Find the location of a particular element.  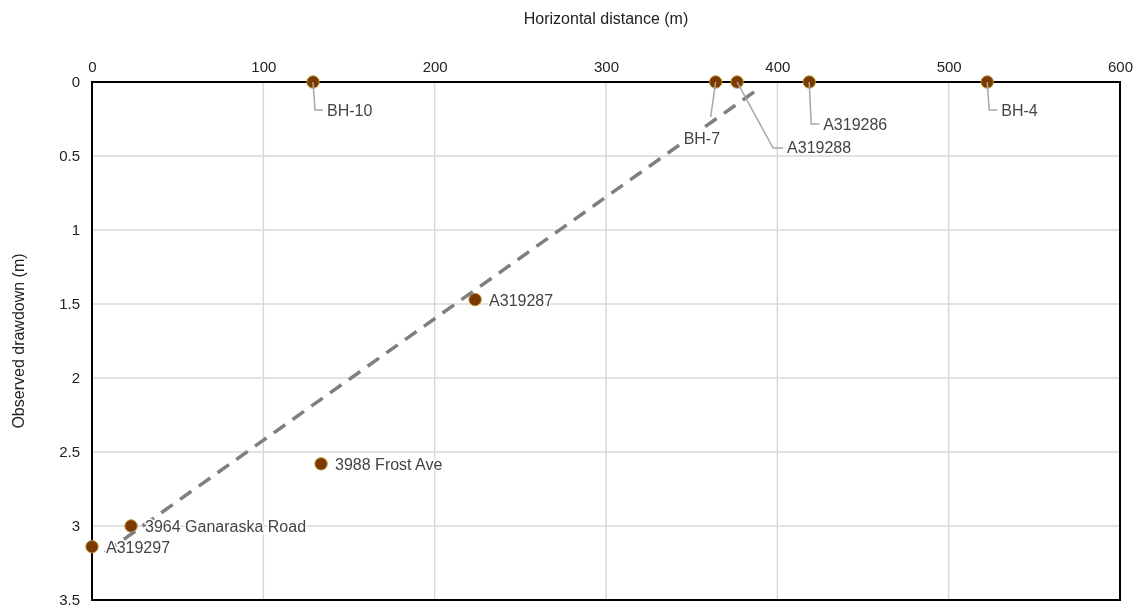

x-tick-label: 100 is located at coordinates (264, 66).